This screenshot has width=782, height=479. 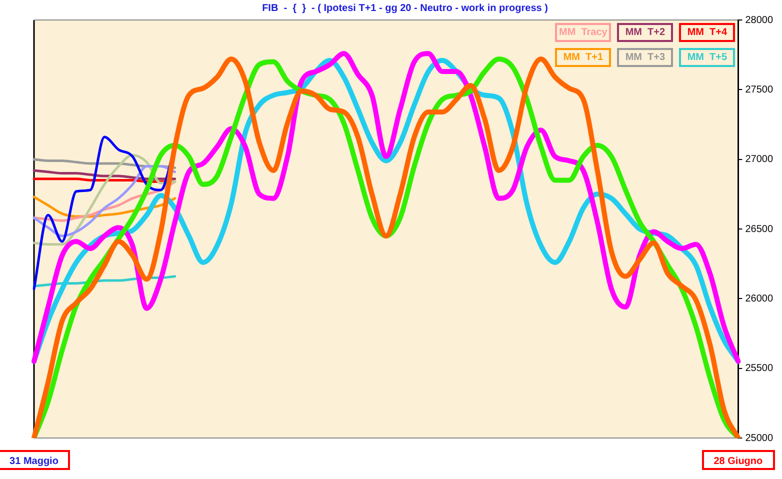 What do you see at coordinates (583, 57) in the screenshot?
I see `text: MM T+1` at bounding box center [583, 57].